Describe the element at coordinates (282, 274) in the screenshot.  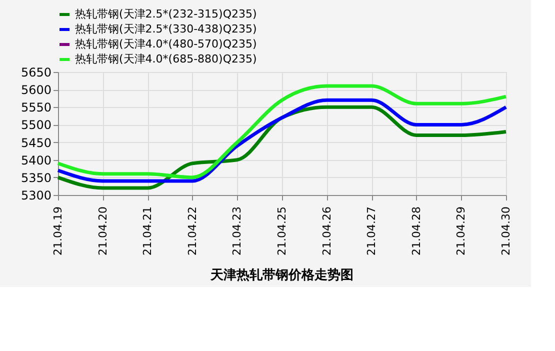
I see `text: 天津热轧带钢价格走势图` at that location.